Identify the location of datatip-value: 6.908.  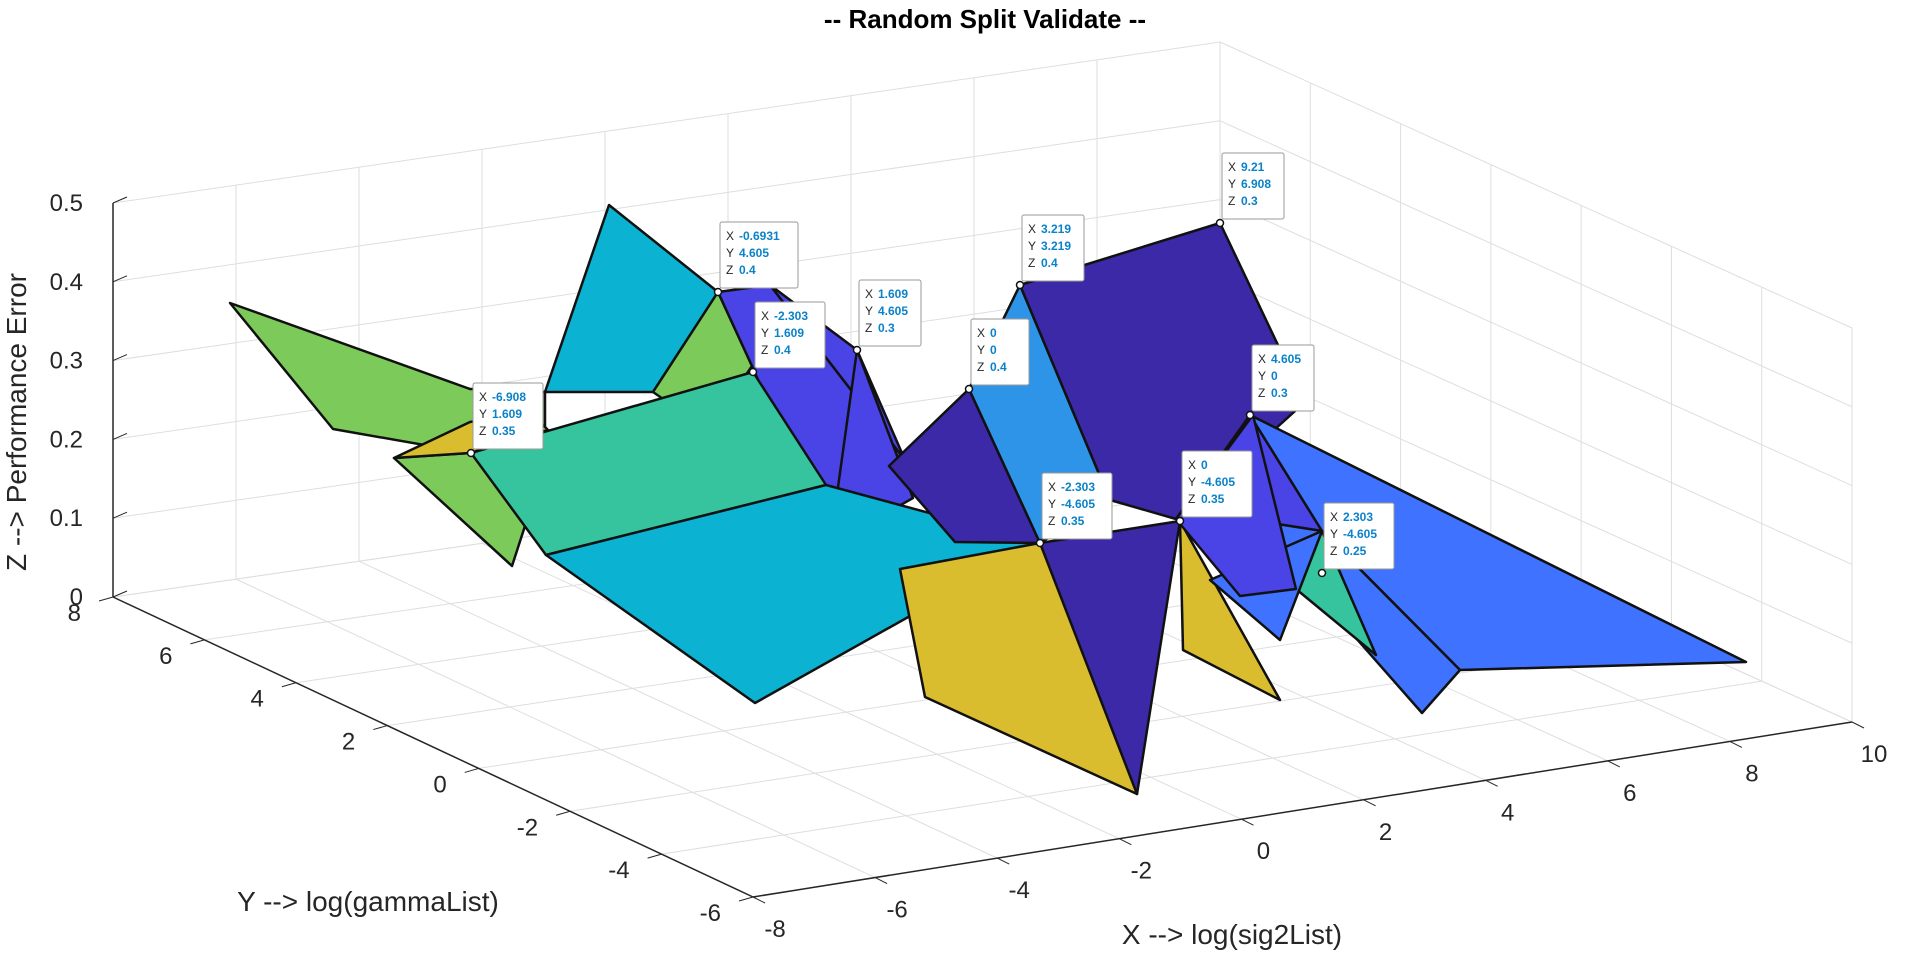
(1256, 184).